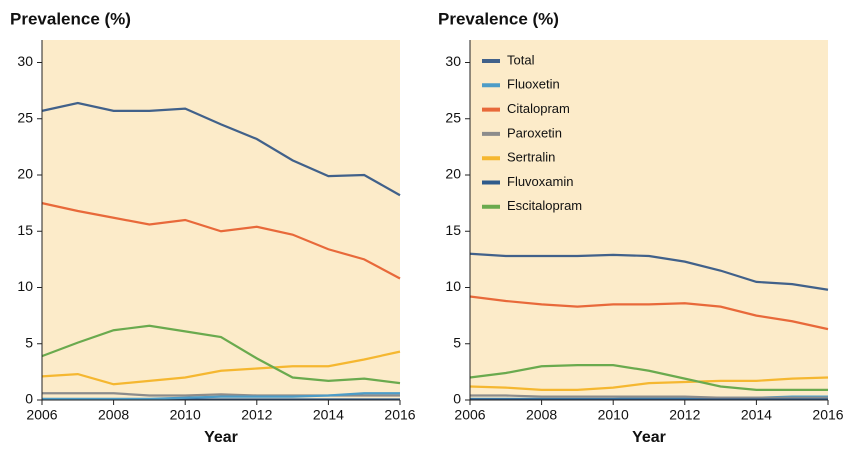 Image resolution: width=846 pixels, height=453 pixels. Describe the element at coordinates (544, 205) in the screenshot. I see `legend-label: Escitalopram` at that location.